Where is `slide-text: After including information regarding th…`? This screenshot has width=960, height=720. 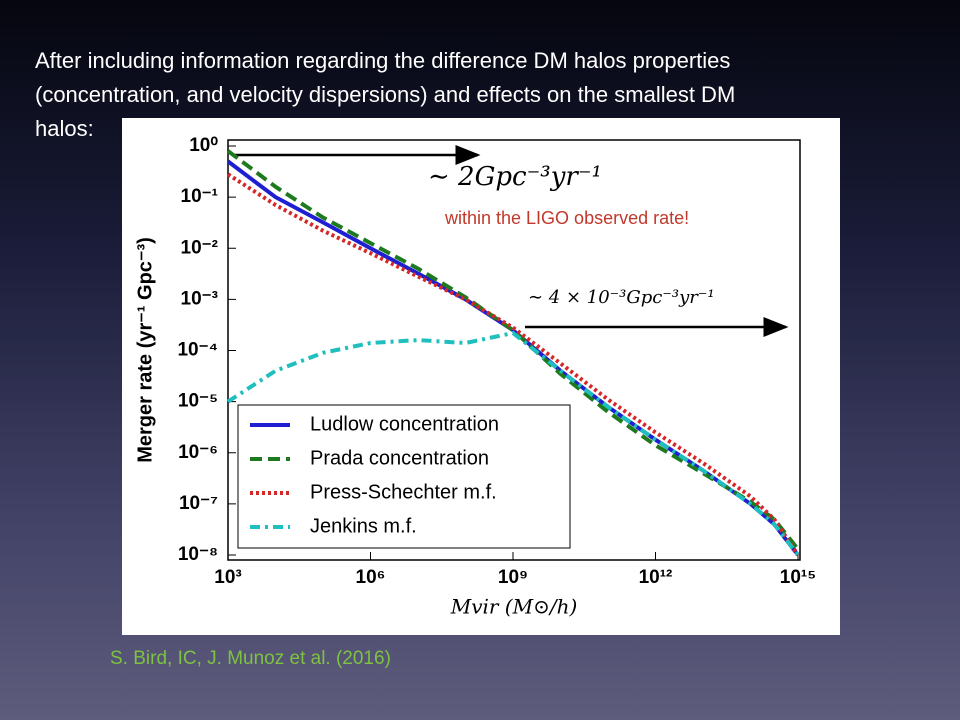
slide-text: After including information regarding th… is located at coordinates (383, 60).